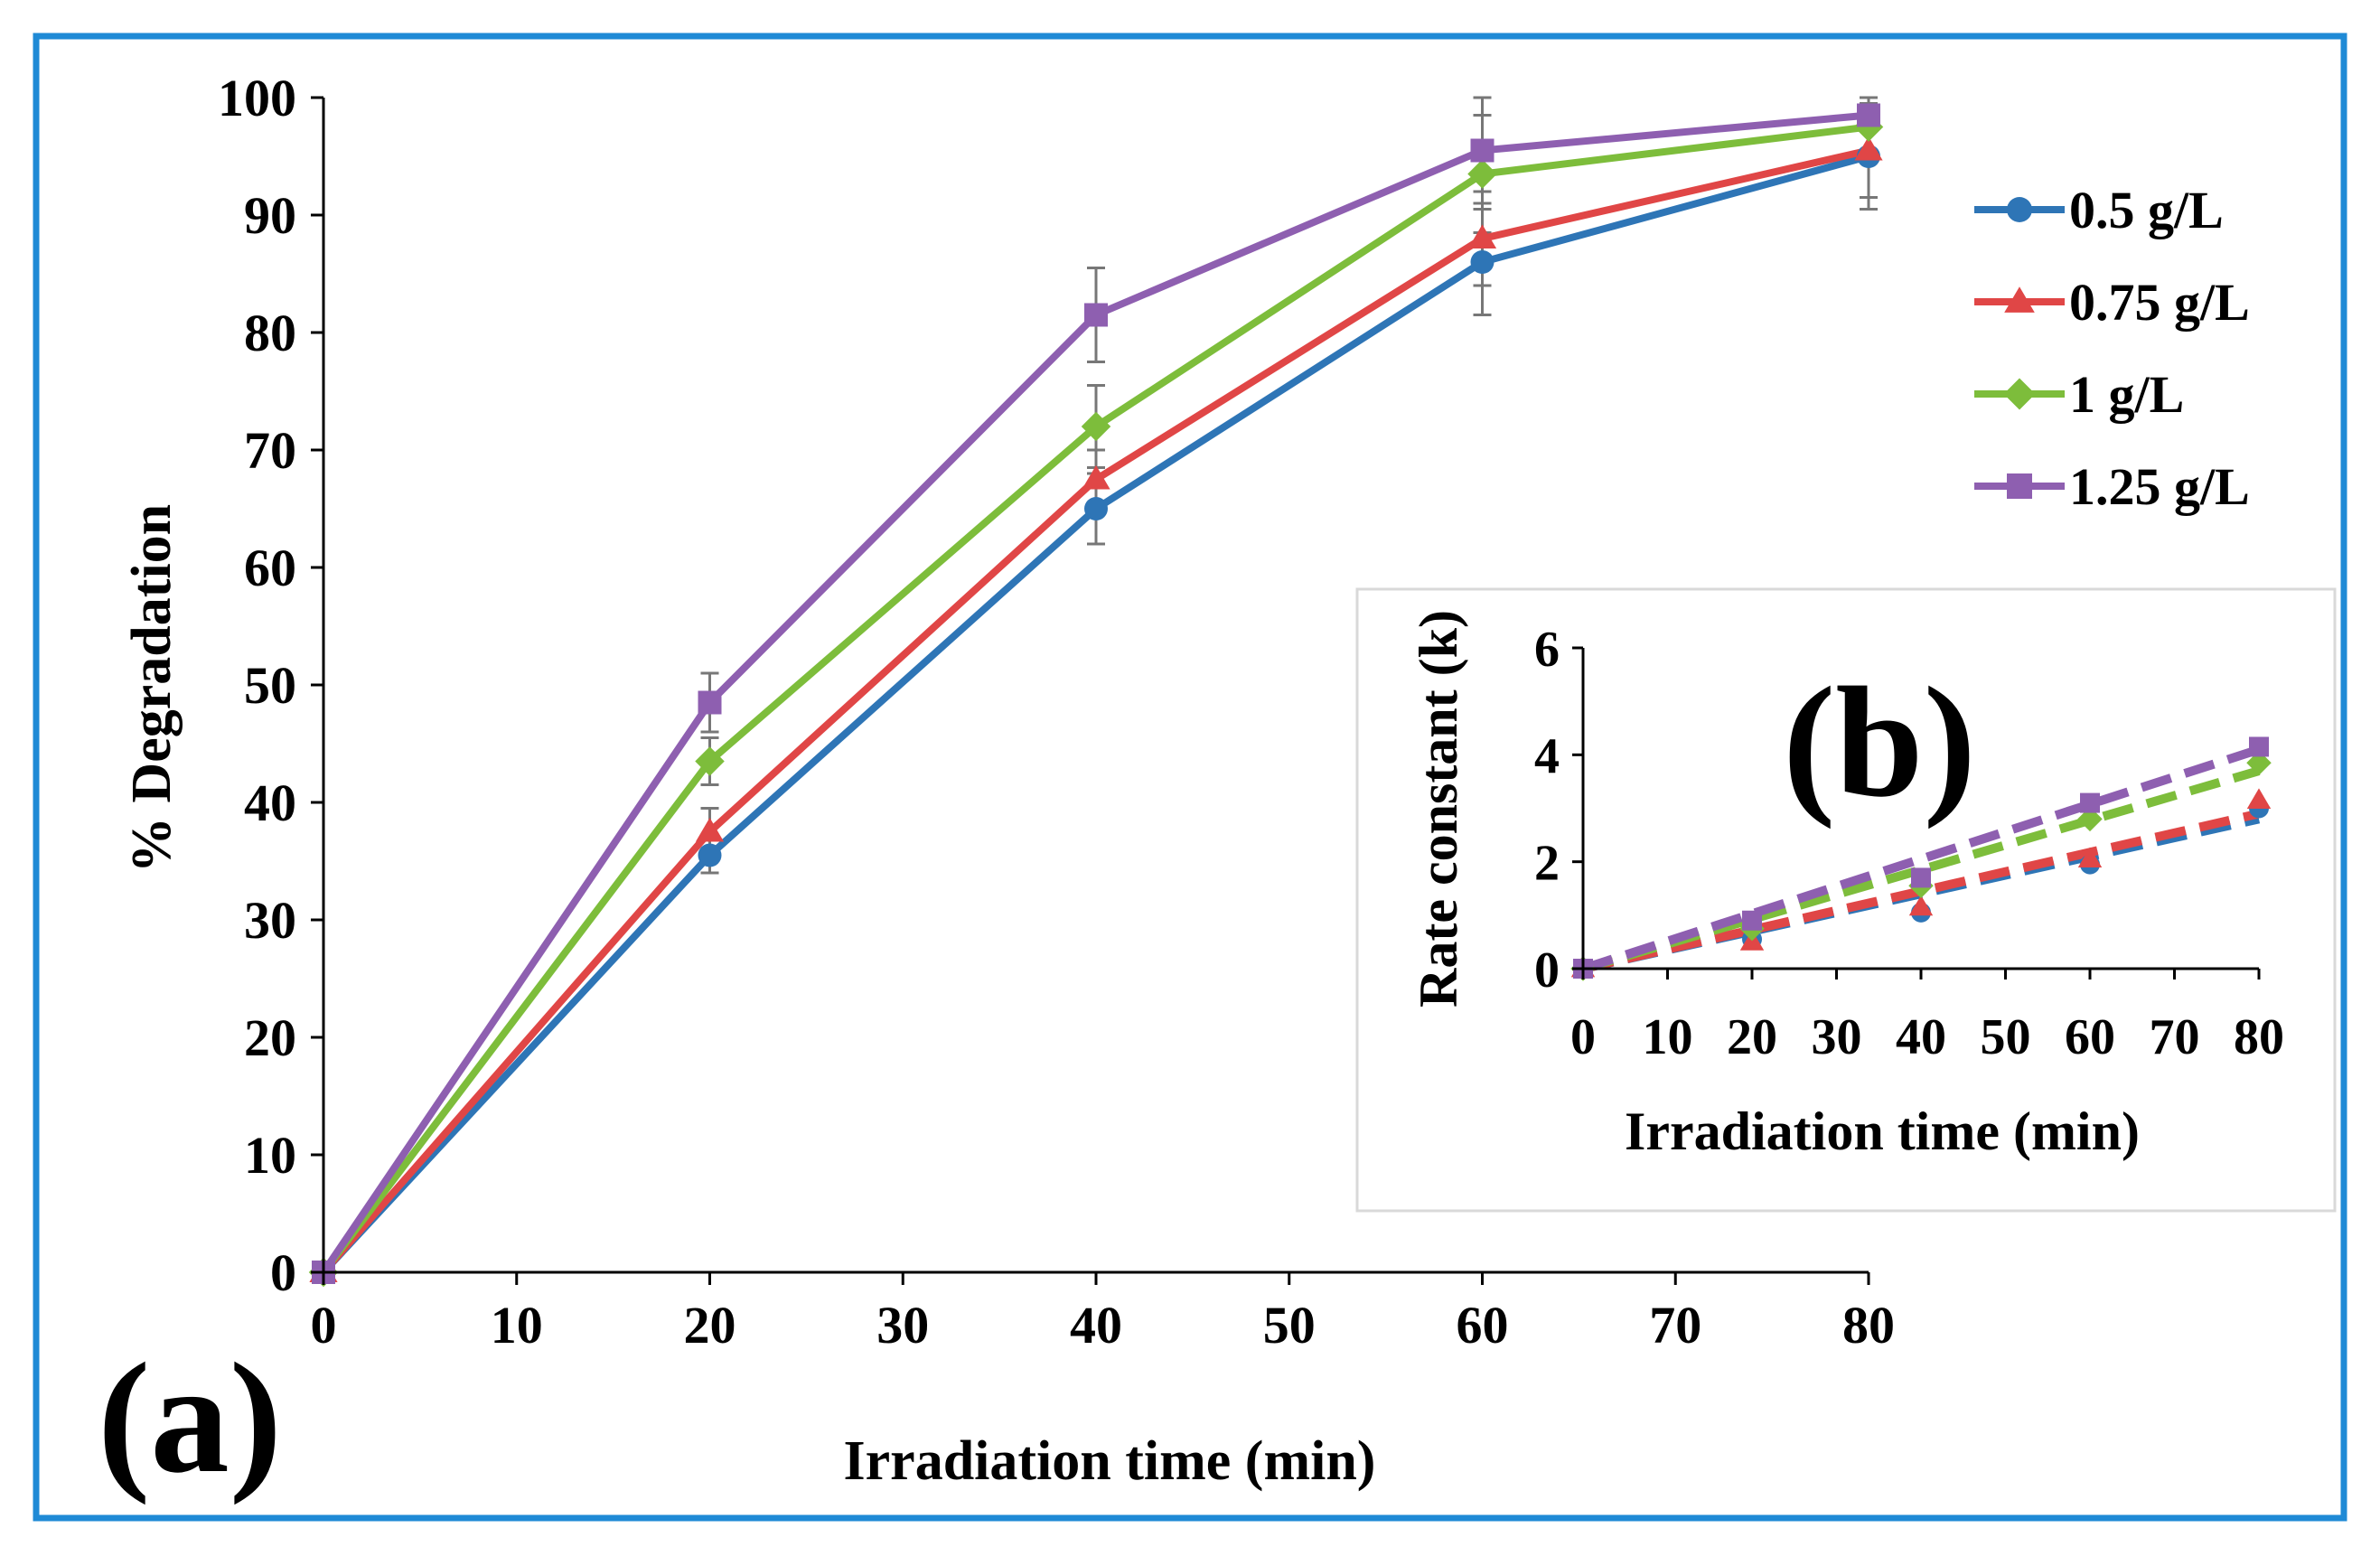 The width and height of the screenshot is (2380, 1556). What do you see at coordinates (2006, 1037) in the screenshot?
I see `inset-x-tick-label: 50` at bounding box center [2006, 1037].